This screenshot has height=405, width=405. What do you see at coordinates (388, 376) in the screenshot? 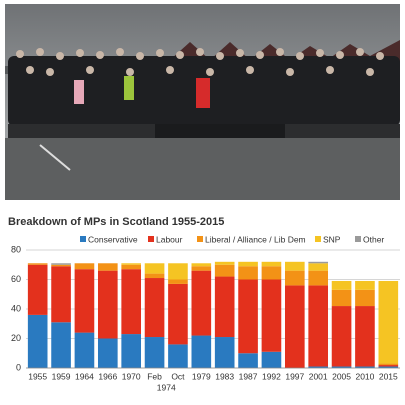
I see `x-tick-label: 2015` at bounding box center [388, 376].